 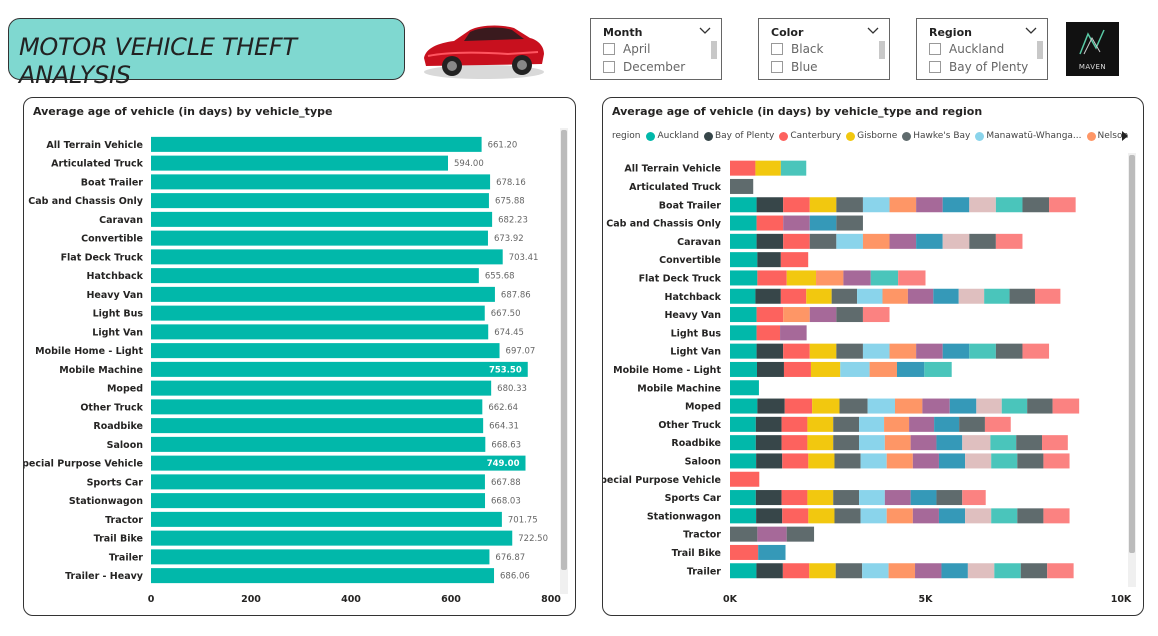 What do you see at coordinates (744, 388) in the screenshot?
I see `bar-segment-mobile-machine` at bounding box center [744, 388].